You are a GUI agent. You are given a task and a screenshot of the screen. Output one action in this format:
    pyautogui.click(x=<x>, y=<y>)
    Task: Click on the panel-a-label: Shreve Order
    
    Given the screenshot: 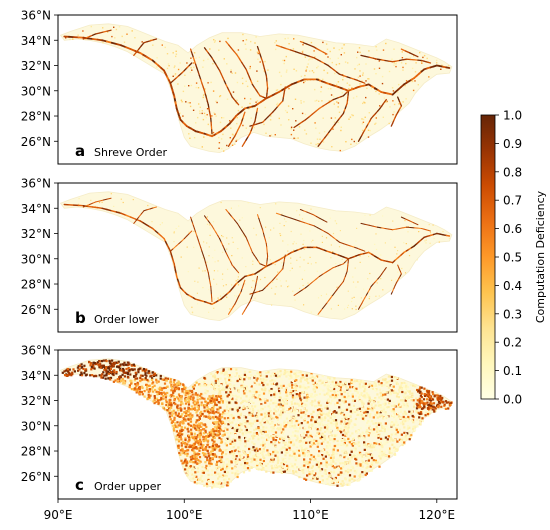 What is the action you would take?
    pyautogui.click(x=131, y=152)
    